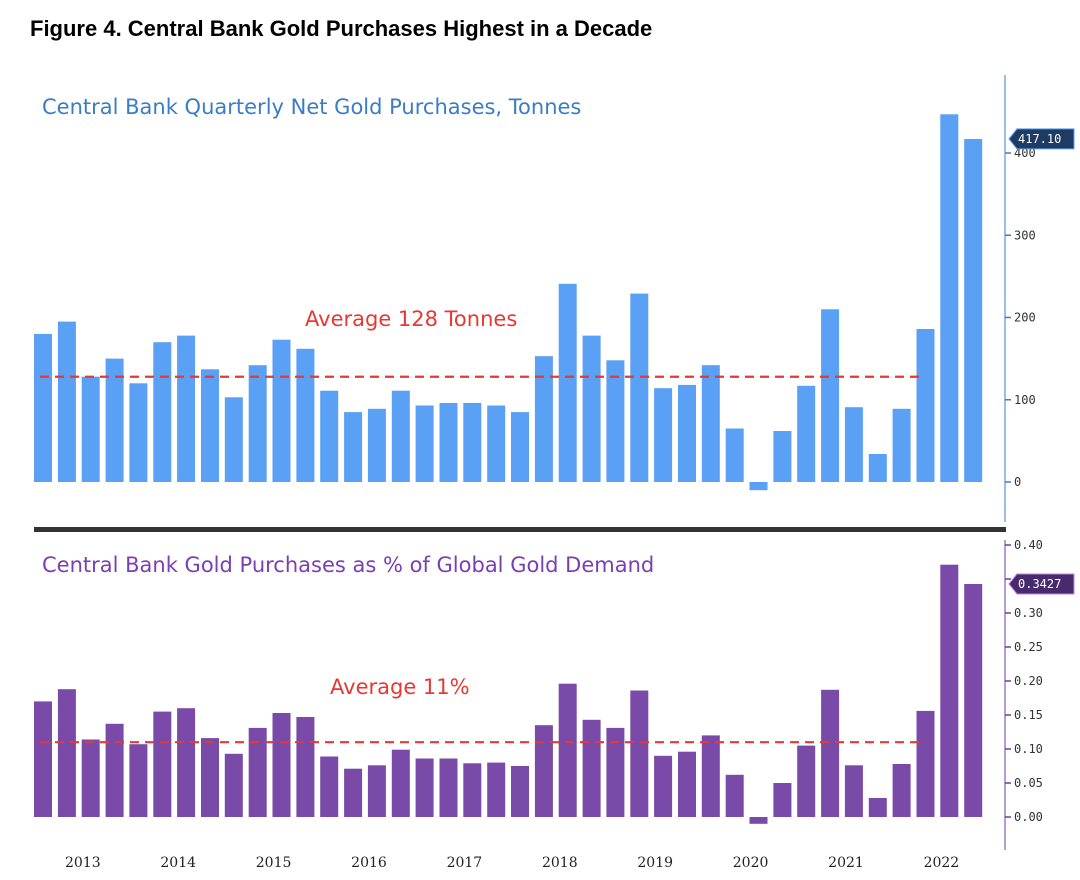 The width and height of the screenshot is (1080, 880). Describe the element at coordinates (1028, 545) in the screenshot. I see `bottom-y-tick-label: 0.40` at that location.